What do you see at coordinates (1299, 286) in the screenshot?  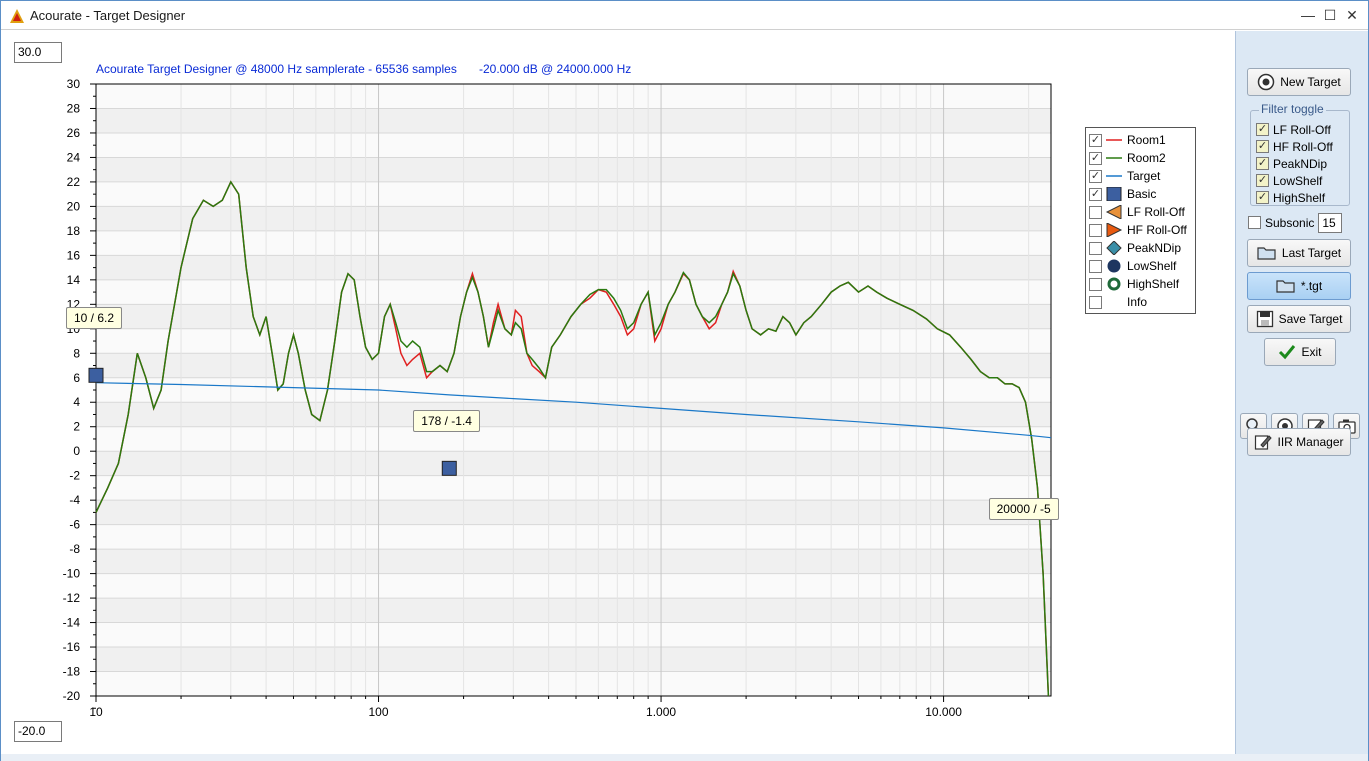 I see `open-tgt-button: *.tgt` at bounding box center [1299, 286].